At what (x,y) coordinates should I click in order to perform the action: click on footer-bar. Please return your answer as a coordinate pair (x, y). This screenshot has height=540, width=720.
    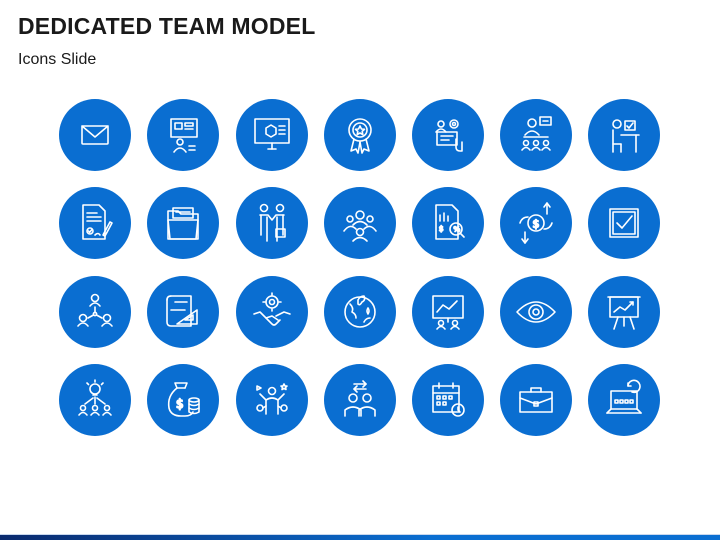
    Looking at the image, I should click on (360, 537).